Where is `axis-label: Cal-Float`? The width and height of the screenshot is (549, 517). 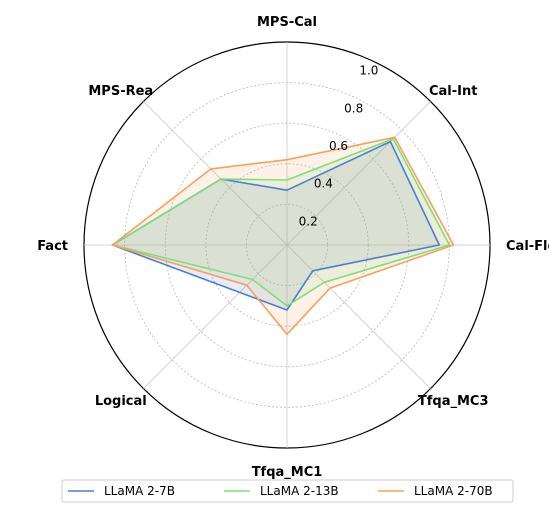 axis-label: Cal-Float is located at coordinates (527, 246).